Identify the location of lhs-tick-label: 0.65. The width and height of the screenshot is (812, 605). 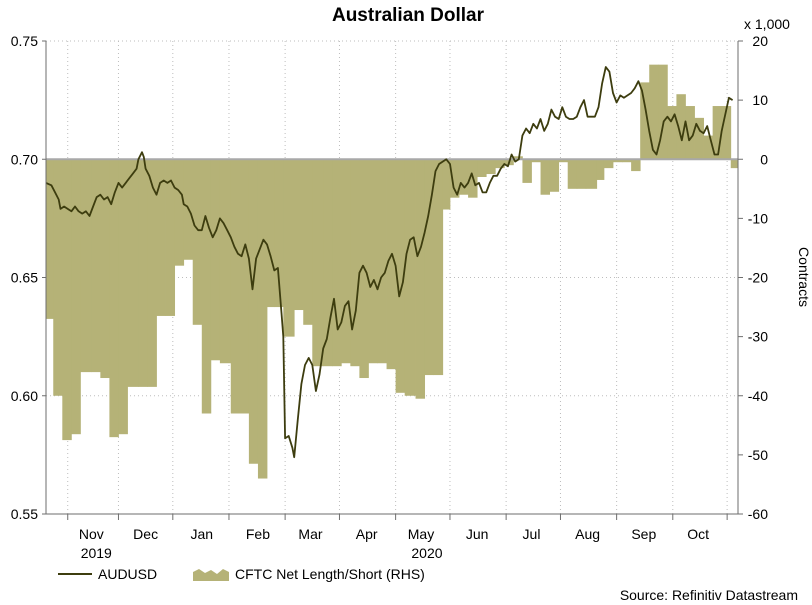
(24, 278).